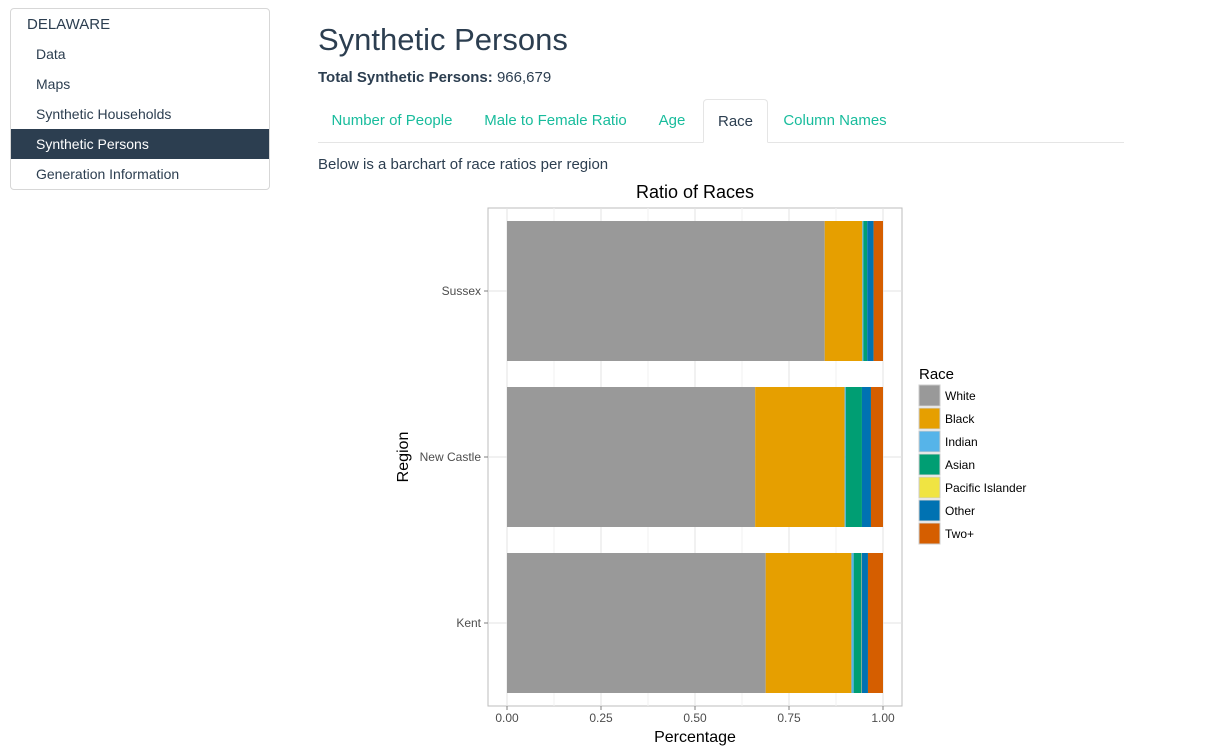 This screenshot has width=1224, height=754. What do you see at coordinates (53, 84) in the screenshot?
I see `sidebar-item-maps: Maps` at bounding box center [53, 84].